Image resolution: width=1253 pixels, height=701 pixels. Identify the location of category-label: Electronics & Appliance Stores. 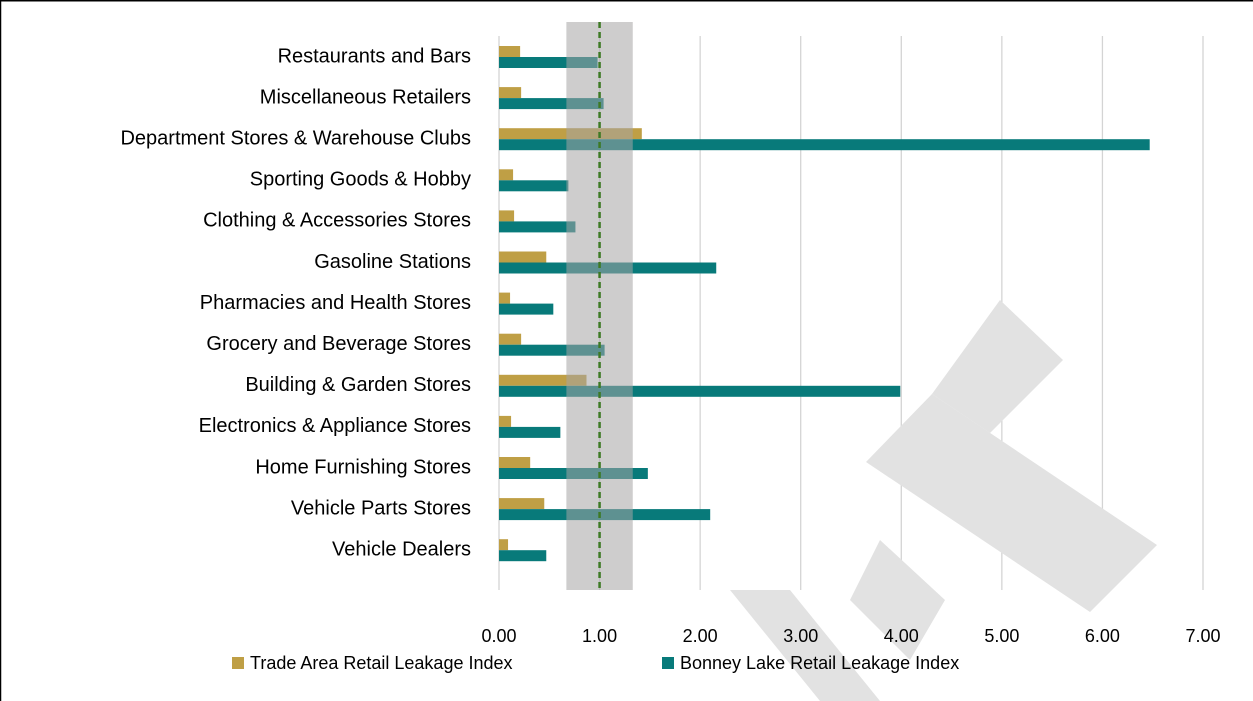
(335, 426).